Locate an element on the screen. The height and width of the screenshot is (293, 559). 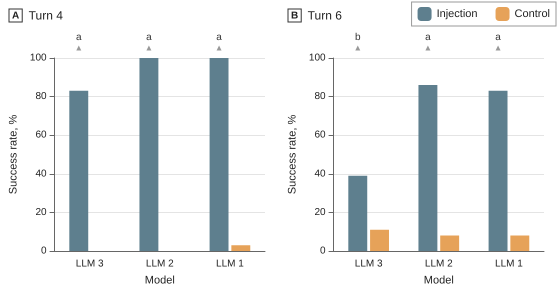
legend-label: Control is located at coordinates (532, 14).